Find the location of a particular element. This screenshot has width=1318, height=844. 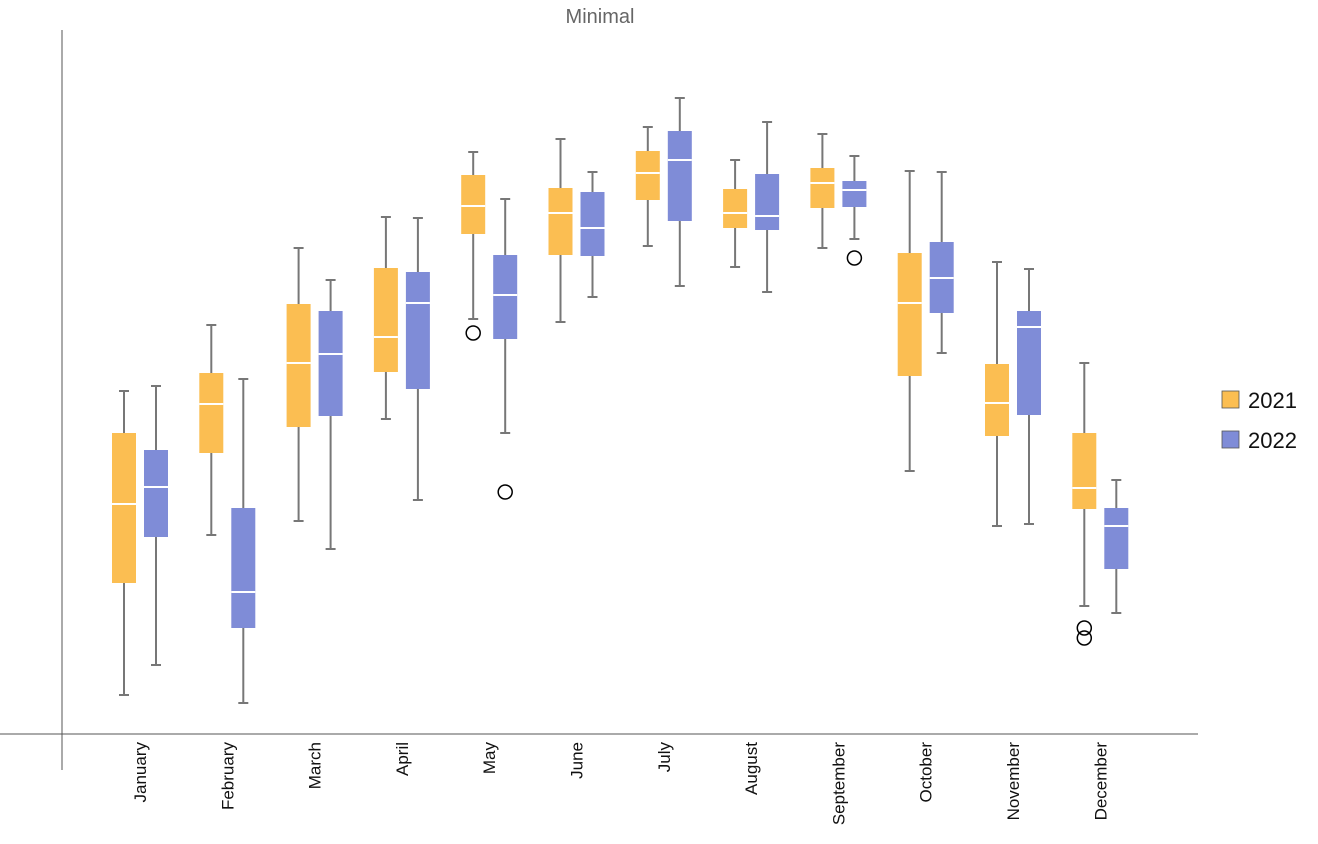

box-2021-november is located at coordinates (997, 394).